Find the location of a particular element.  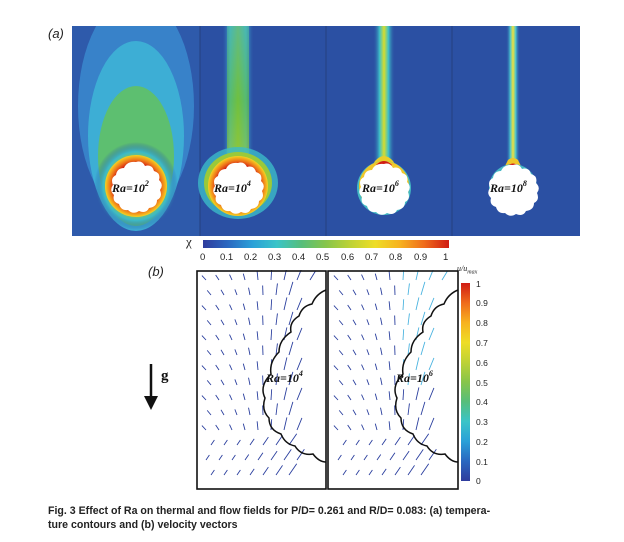

cb-chi-tick: 0.9 is located at coordinates (421, 257).